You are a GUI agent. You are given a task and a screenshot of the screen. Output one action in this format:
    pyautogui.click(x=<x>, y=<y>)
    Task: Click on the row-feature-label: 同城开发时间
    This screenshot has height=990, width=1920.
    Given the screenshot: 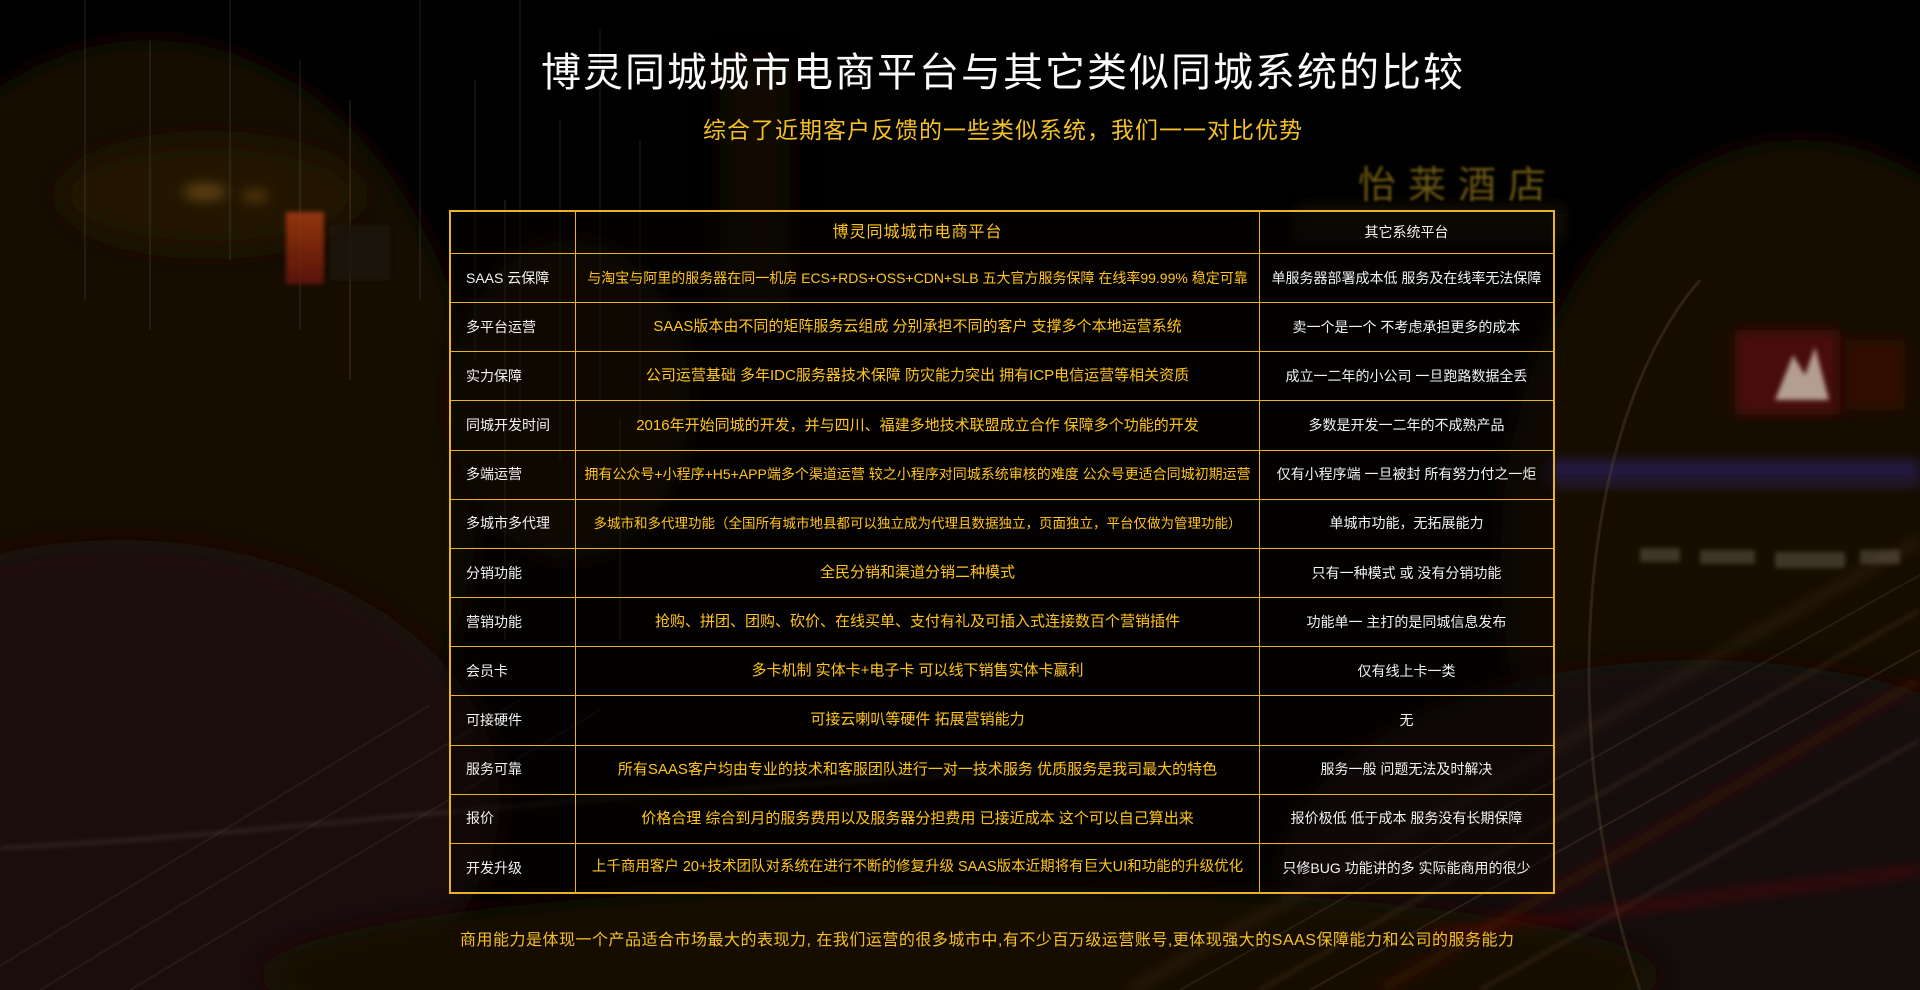 What is the action you would take?
    pyautogui.click(x=508, y=425)
    